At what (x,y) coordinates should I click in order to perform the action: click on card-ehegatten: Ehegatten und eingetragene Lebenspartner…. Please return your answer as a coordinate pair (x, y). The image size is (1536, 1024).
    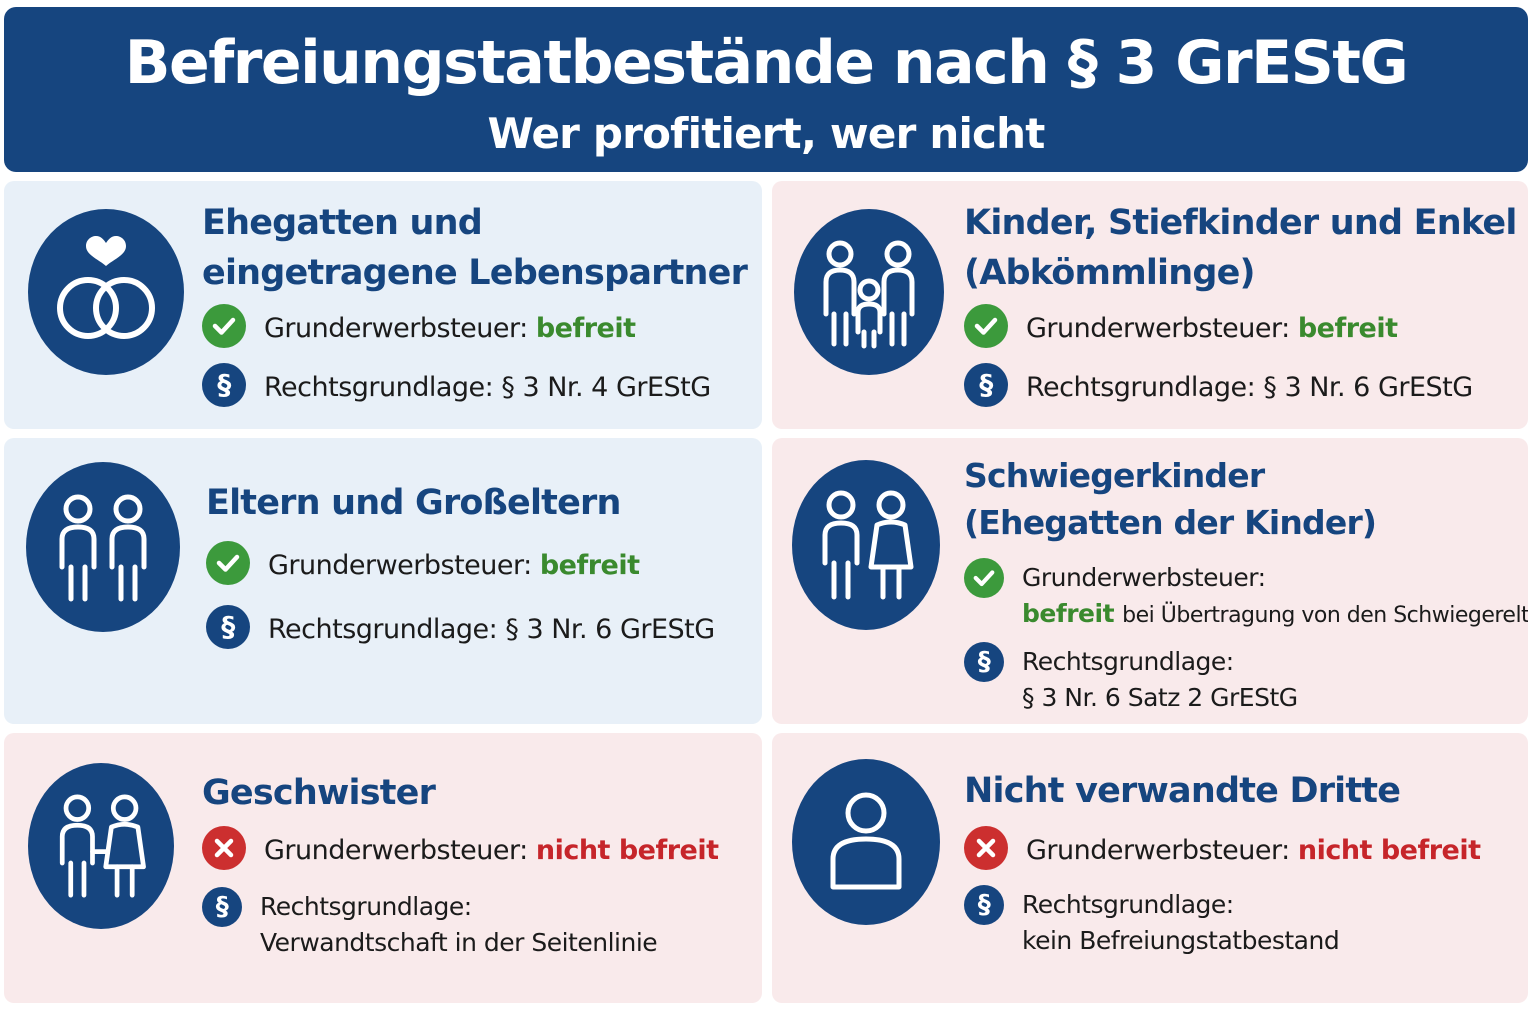
    Looking at the image, I should click on (383, 305).